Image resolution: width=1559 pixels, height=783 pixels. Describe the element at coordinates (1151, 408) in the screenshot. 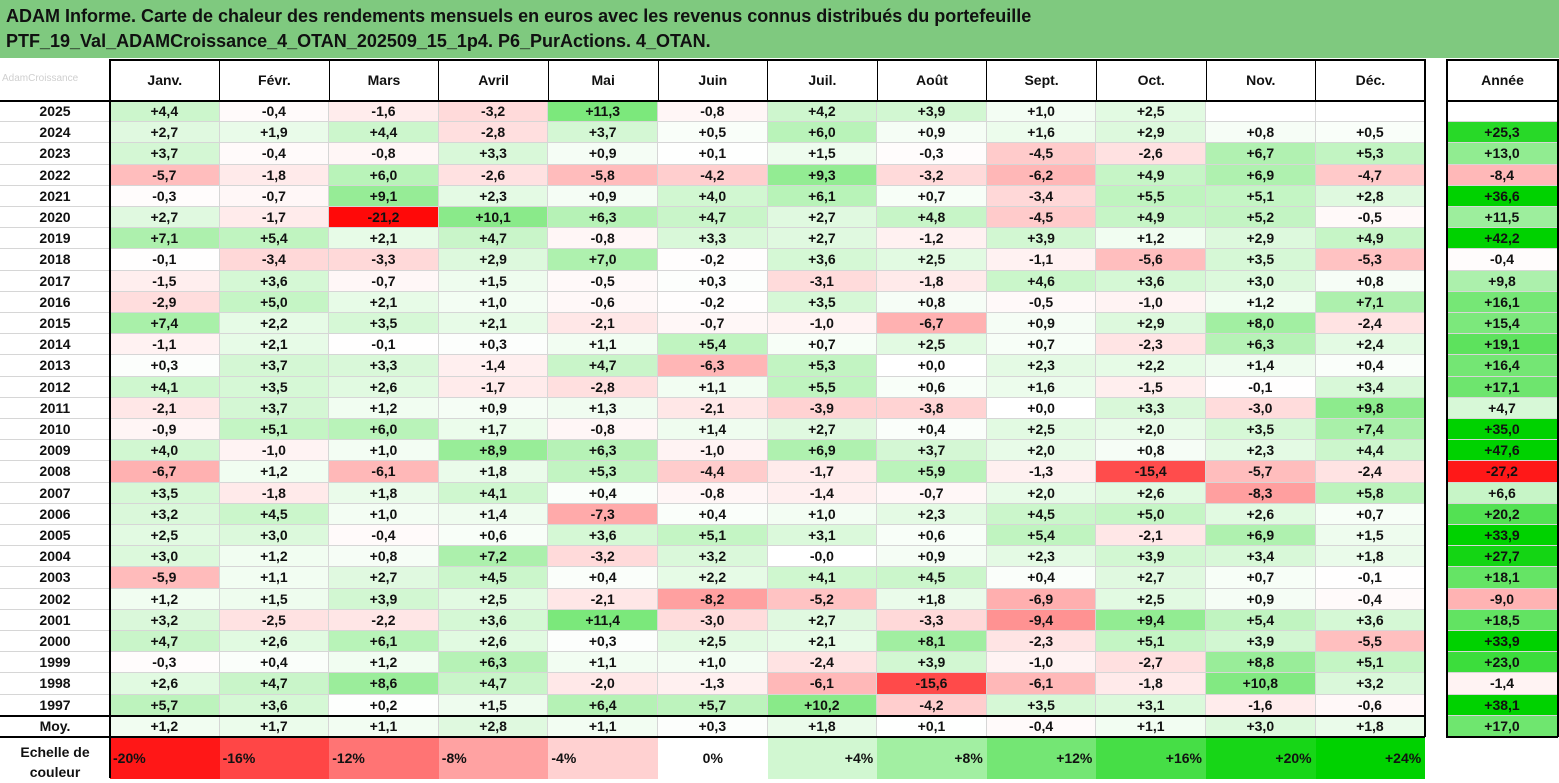

I see `heatmap-cell: +3,3` at that location.